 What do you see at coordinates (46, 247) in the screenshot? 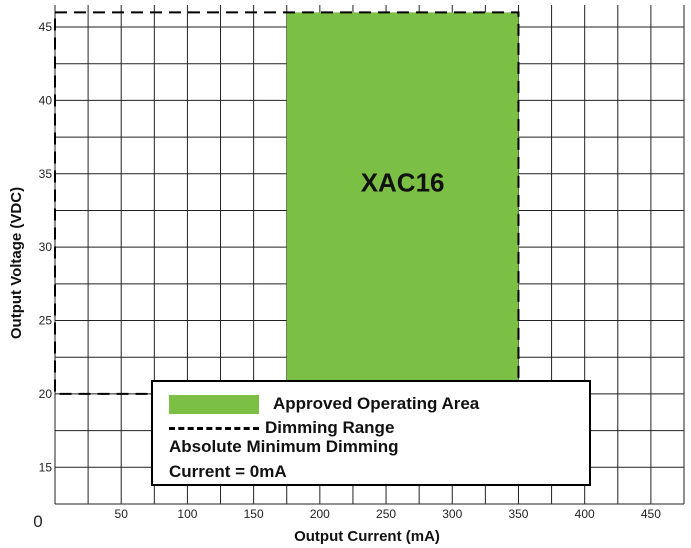
I see `y-tick-label: 30` at bounding box center [46, 247].